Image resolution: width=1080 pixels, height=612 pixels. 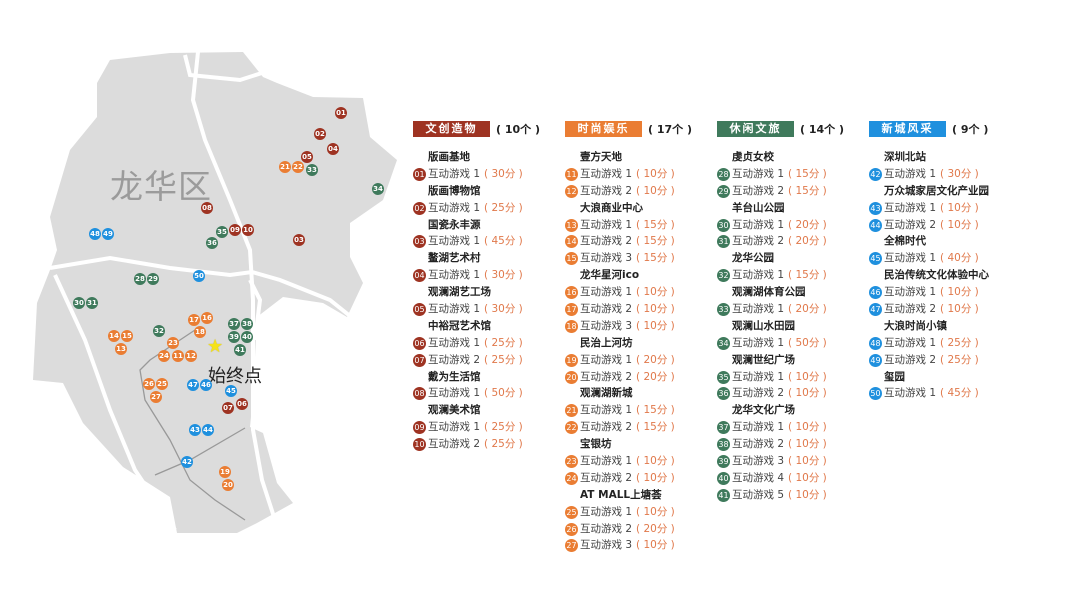 What do you see at coordinates (114, 336) in the screenshot?
I see `map-marker: 14` at bounding box center [114, 336].